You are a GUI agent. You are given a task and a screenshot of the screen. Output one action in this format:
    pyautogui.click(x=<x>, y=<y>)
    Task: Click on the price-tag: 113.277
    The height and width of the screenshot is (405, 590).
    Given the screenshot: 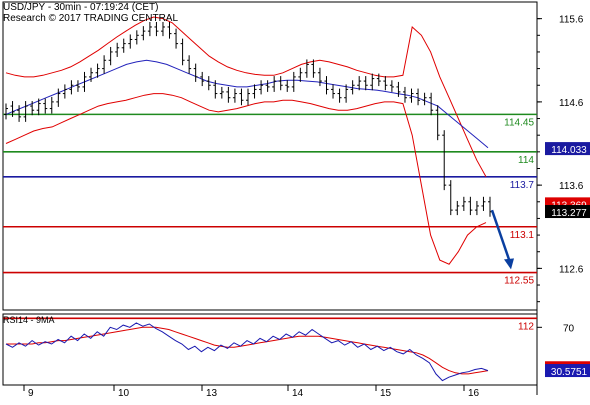 What is the action you would take?
    pyautogui.click(x=569, y=213)
    